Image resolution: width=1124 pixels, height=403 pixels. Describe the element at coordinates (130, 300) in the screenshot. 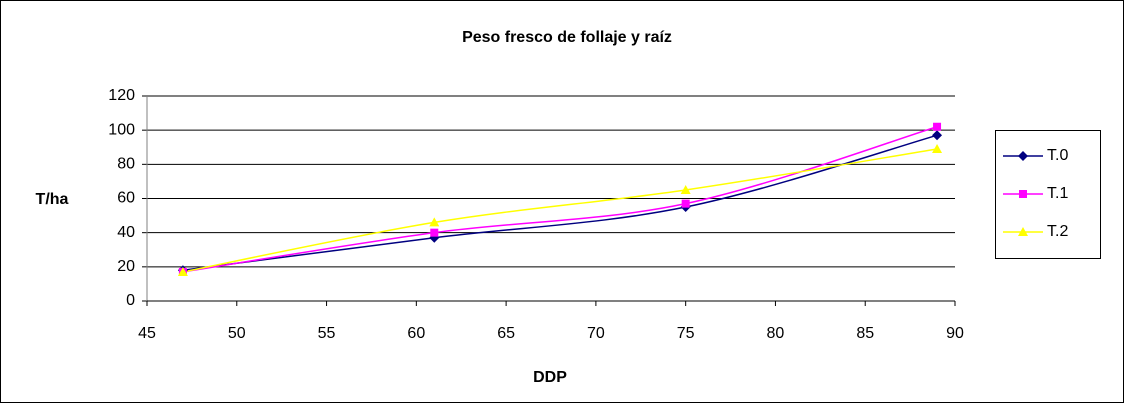

I see `y-tick-label: 0` at that location.